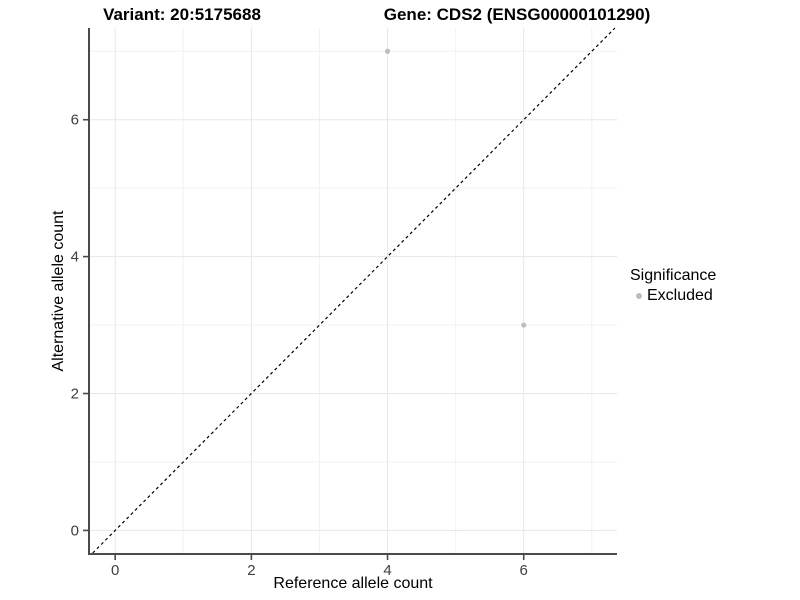 The height and width of the screenshot is (600, 800). What do you see at coordinates (115, 570) in the screenshot?
I see `x-tick-label: 0` at bounding box center [115, 570].